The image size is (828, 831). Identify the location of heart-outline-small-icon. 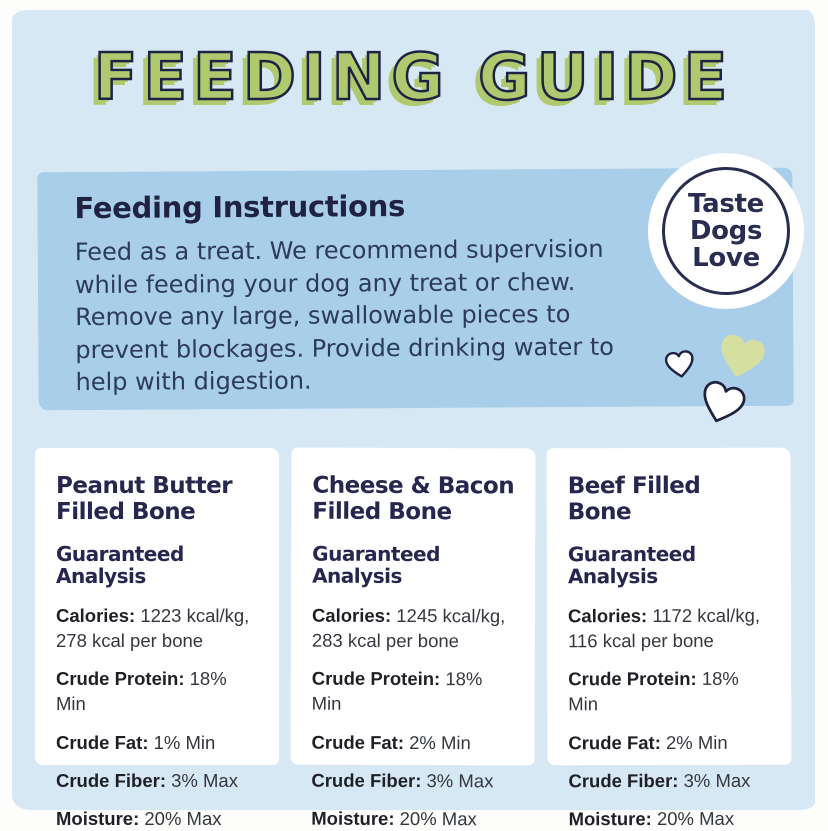
(679, 364).